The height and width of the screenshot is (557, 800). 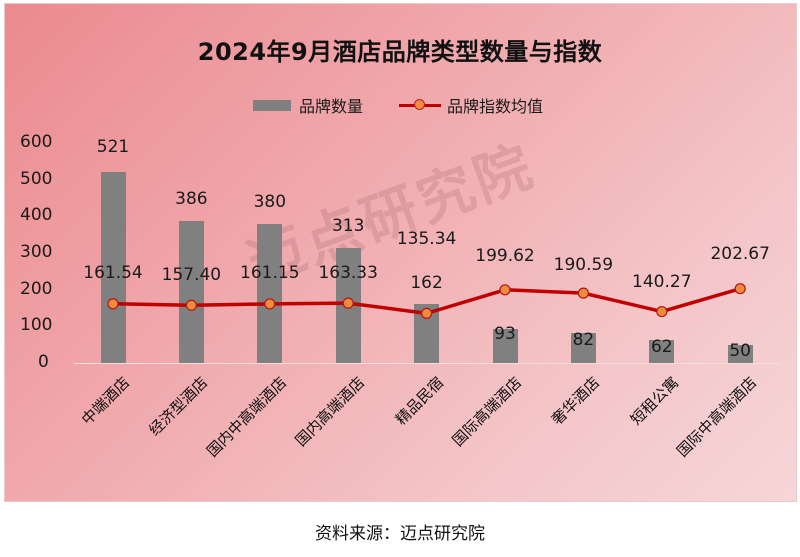 What do you see at coordinates (43, 362) in the screenshot?
I see `y-tick-label: 0` at bounding box center [43, 362].